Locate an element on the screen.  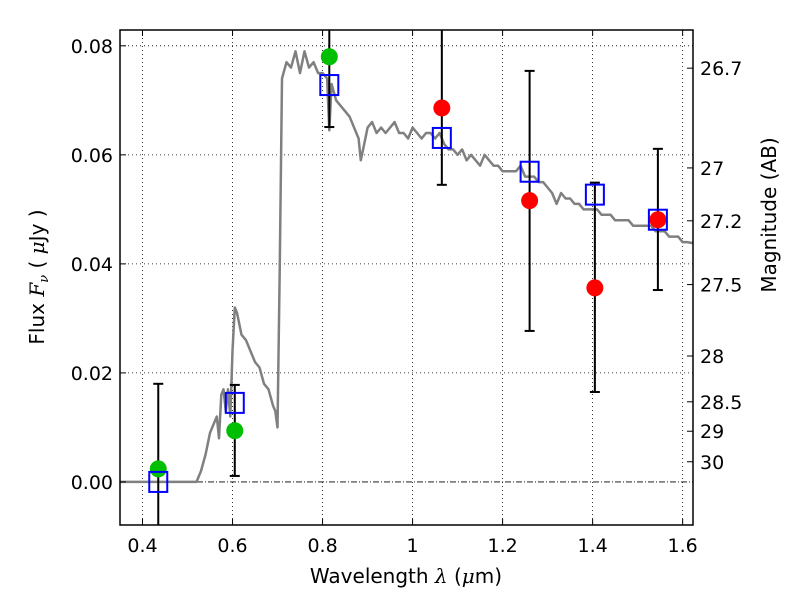
x-tick-label: 0.6 is located at coordinates (232, 546).